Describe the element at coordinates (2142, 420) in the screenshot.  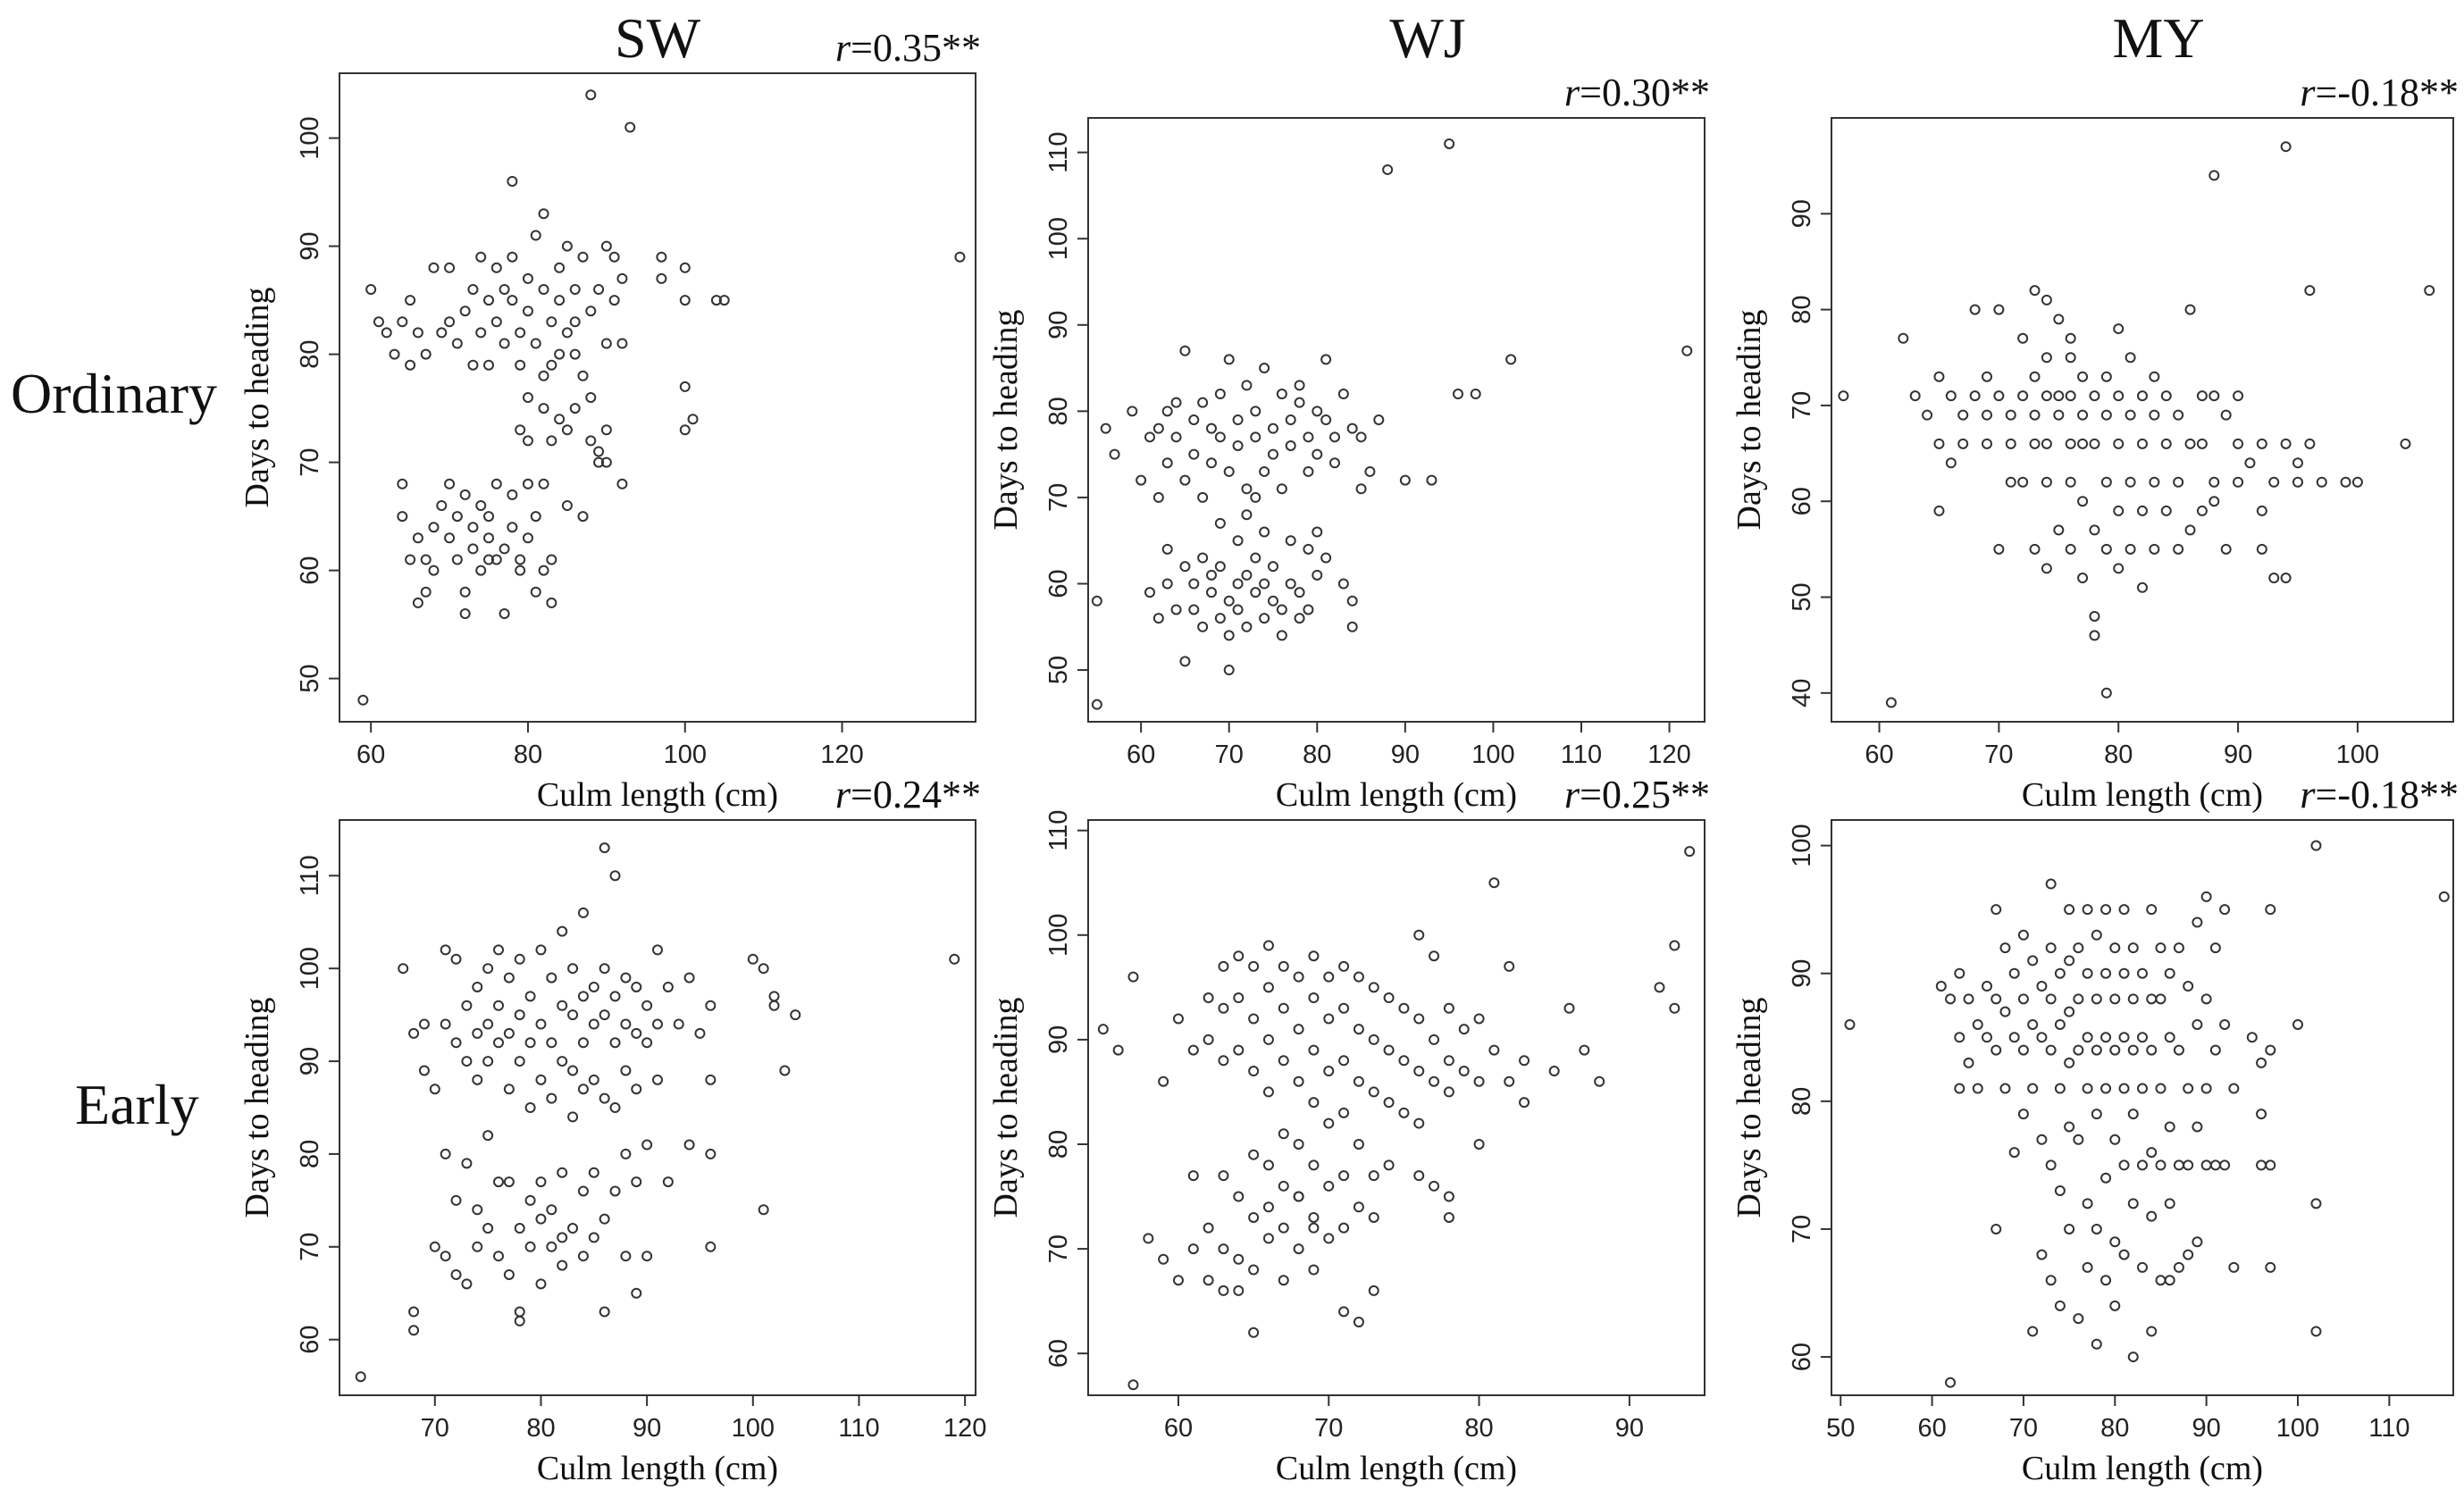
I see `plot-frame` at that location.